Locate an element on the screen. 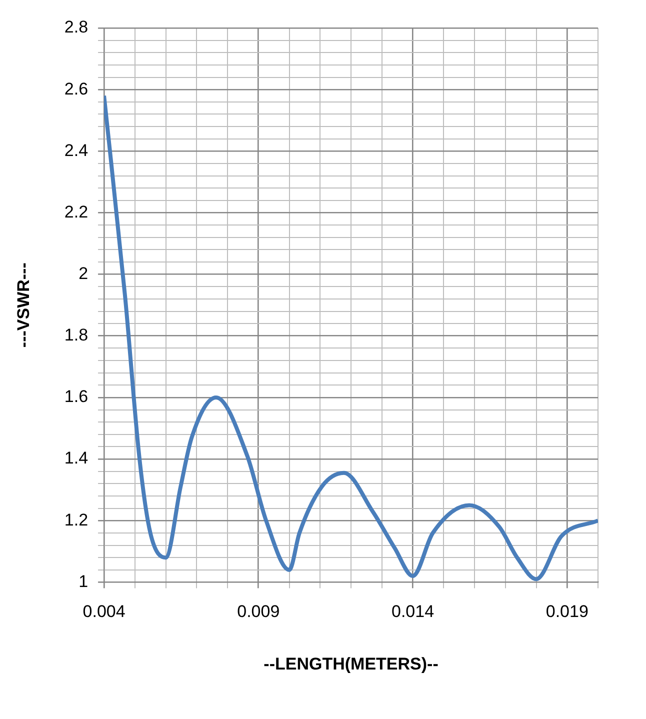 Image resolution: width=646 pixels, height=719 pixels. y-tick-label: 1.4 is located at coordinates (76, 458).